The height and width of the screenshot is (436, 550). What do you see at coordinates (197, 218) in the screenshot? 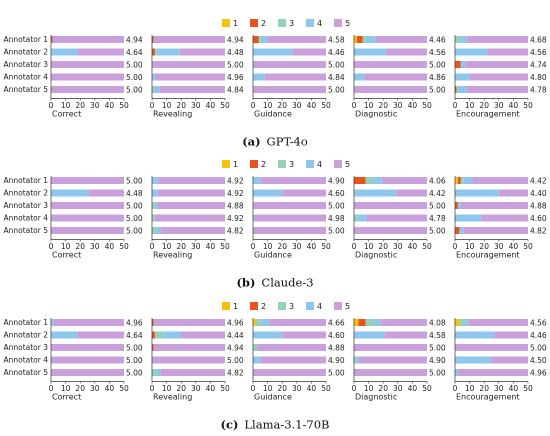
I see `panel-revealing: 4.92 4.92 4.88 4.92 4.82 0 10 20 30 40 50 Revealing` at bounding box center [197, 218].